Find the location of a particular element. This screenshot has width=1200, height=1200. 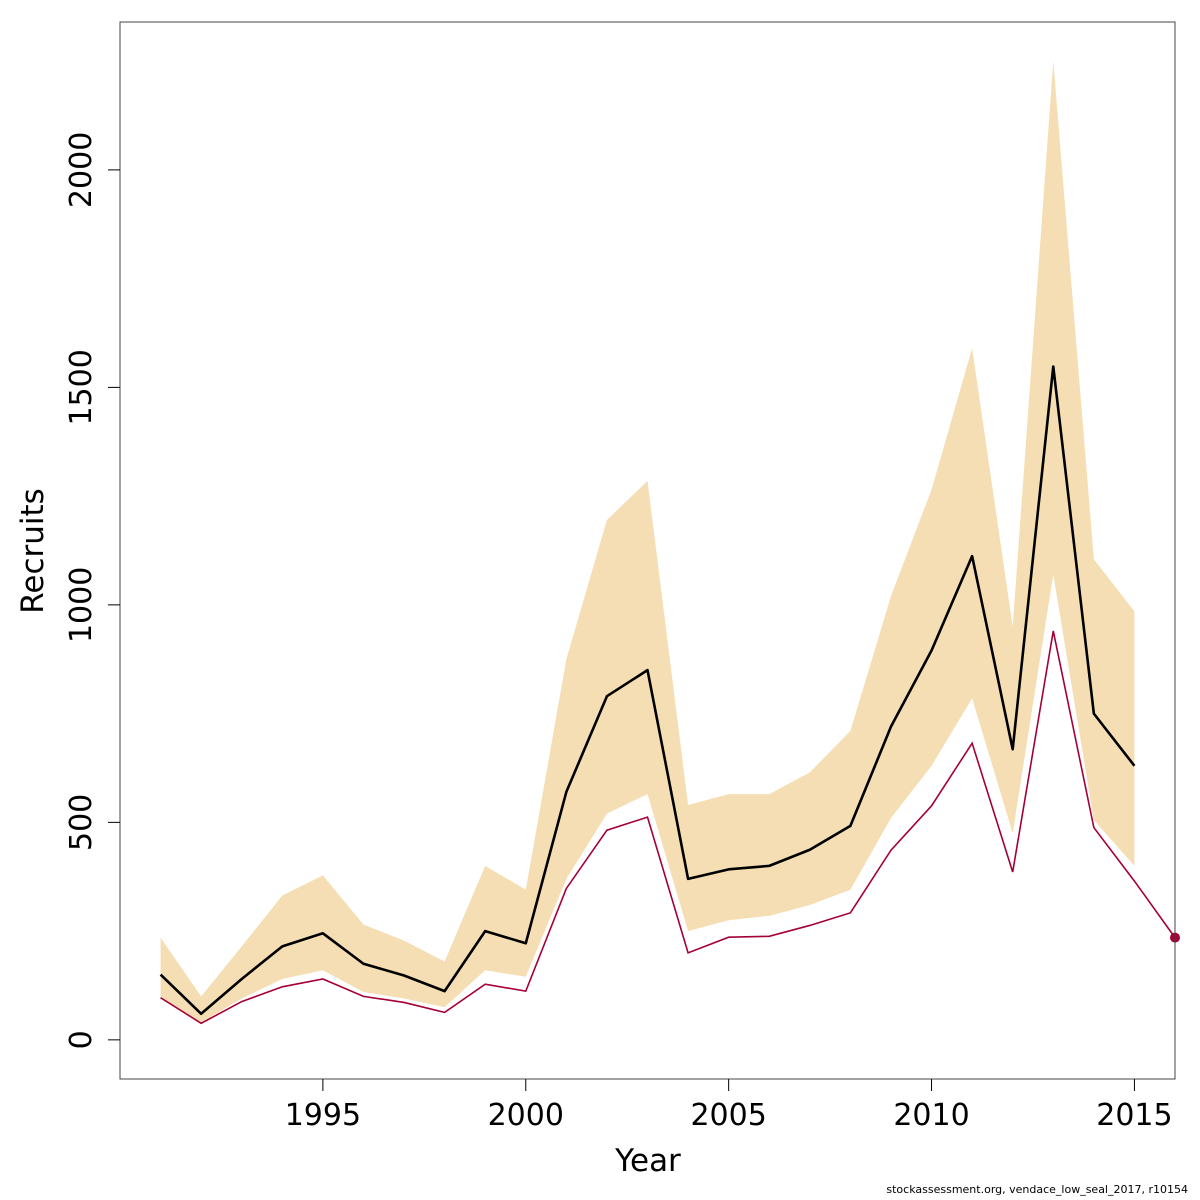

y-tick-label: 500 is located at coordinates (81, 822).